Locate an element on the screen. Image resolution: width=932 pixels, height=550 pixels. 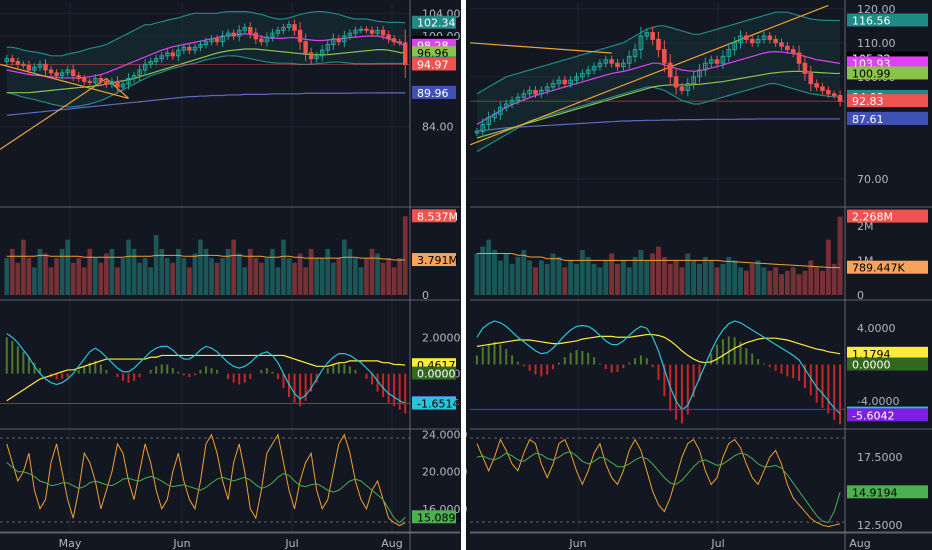
macd-line is located at coordinates (206, 369).